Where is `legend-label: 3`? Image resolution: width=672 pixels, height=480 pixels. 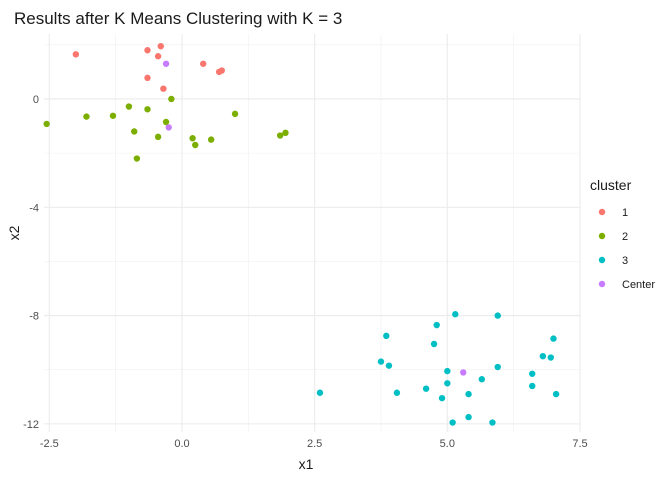
legend-label: 3 is located at coordinates (625, 261).